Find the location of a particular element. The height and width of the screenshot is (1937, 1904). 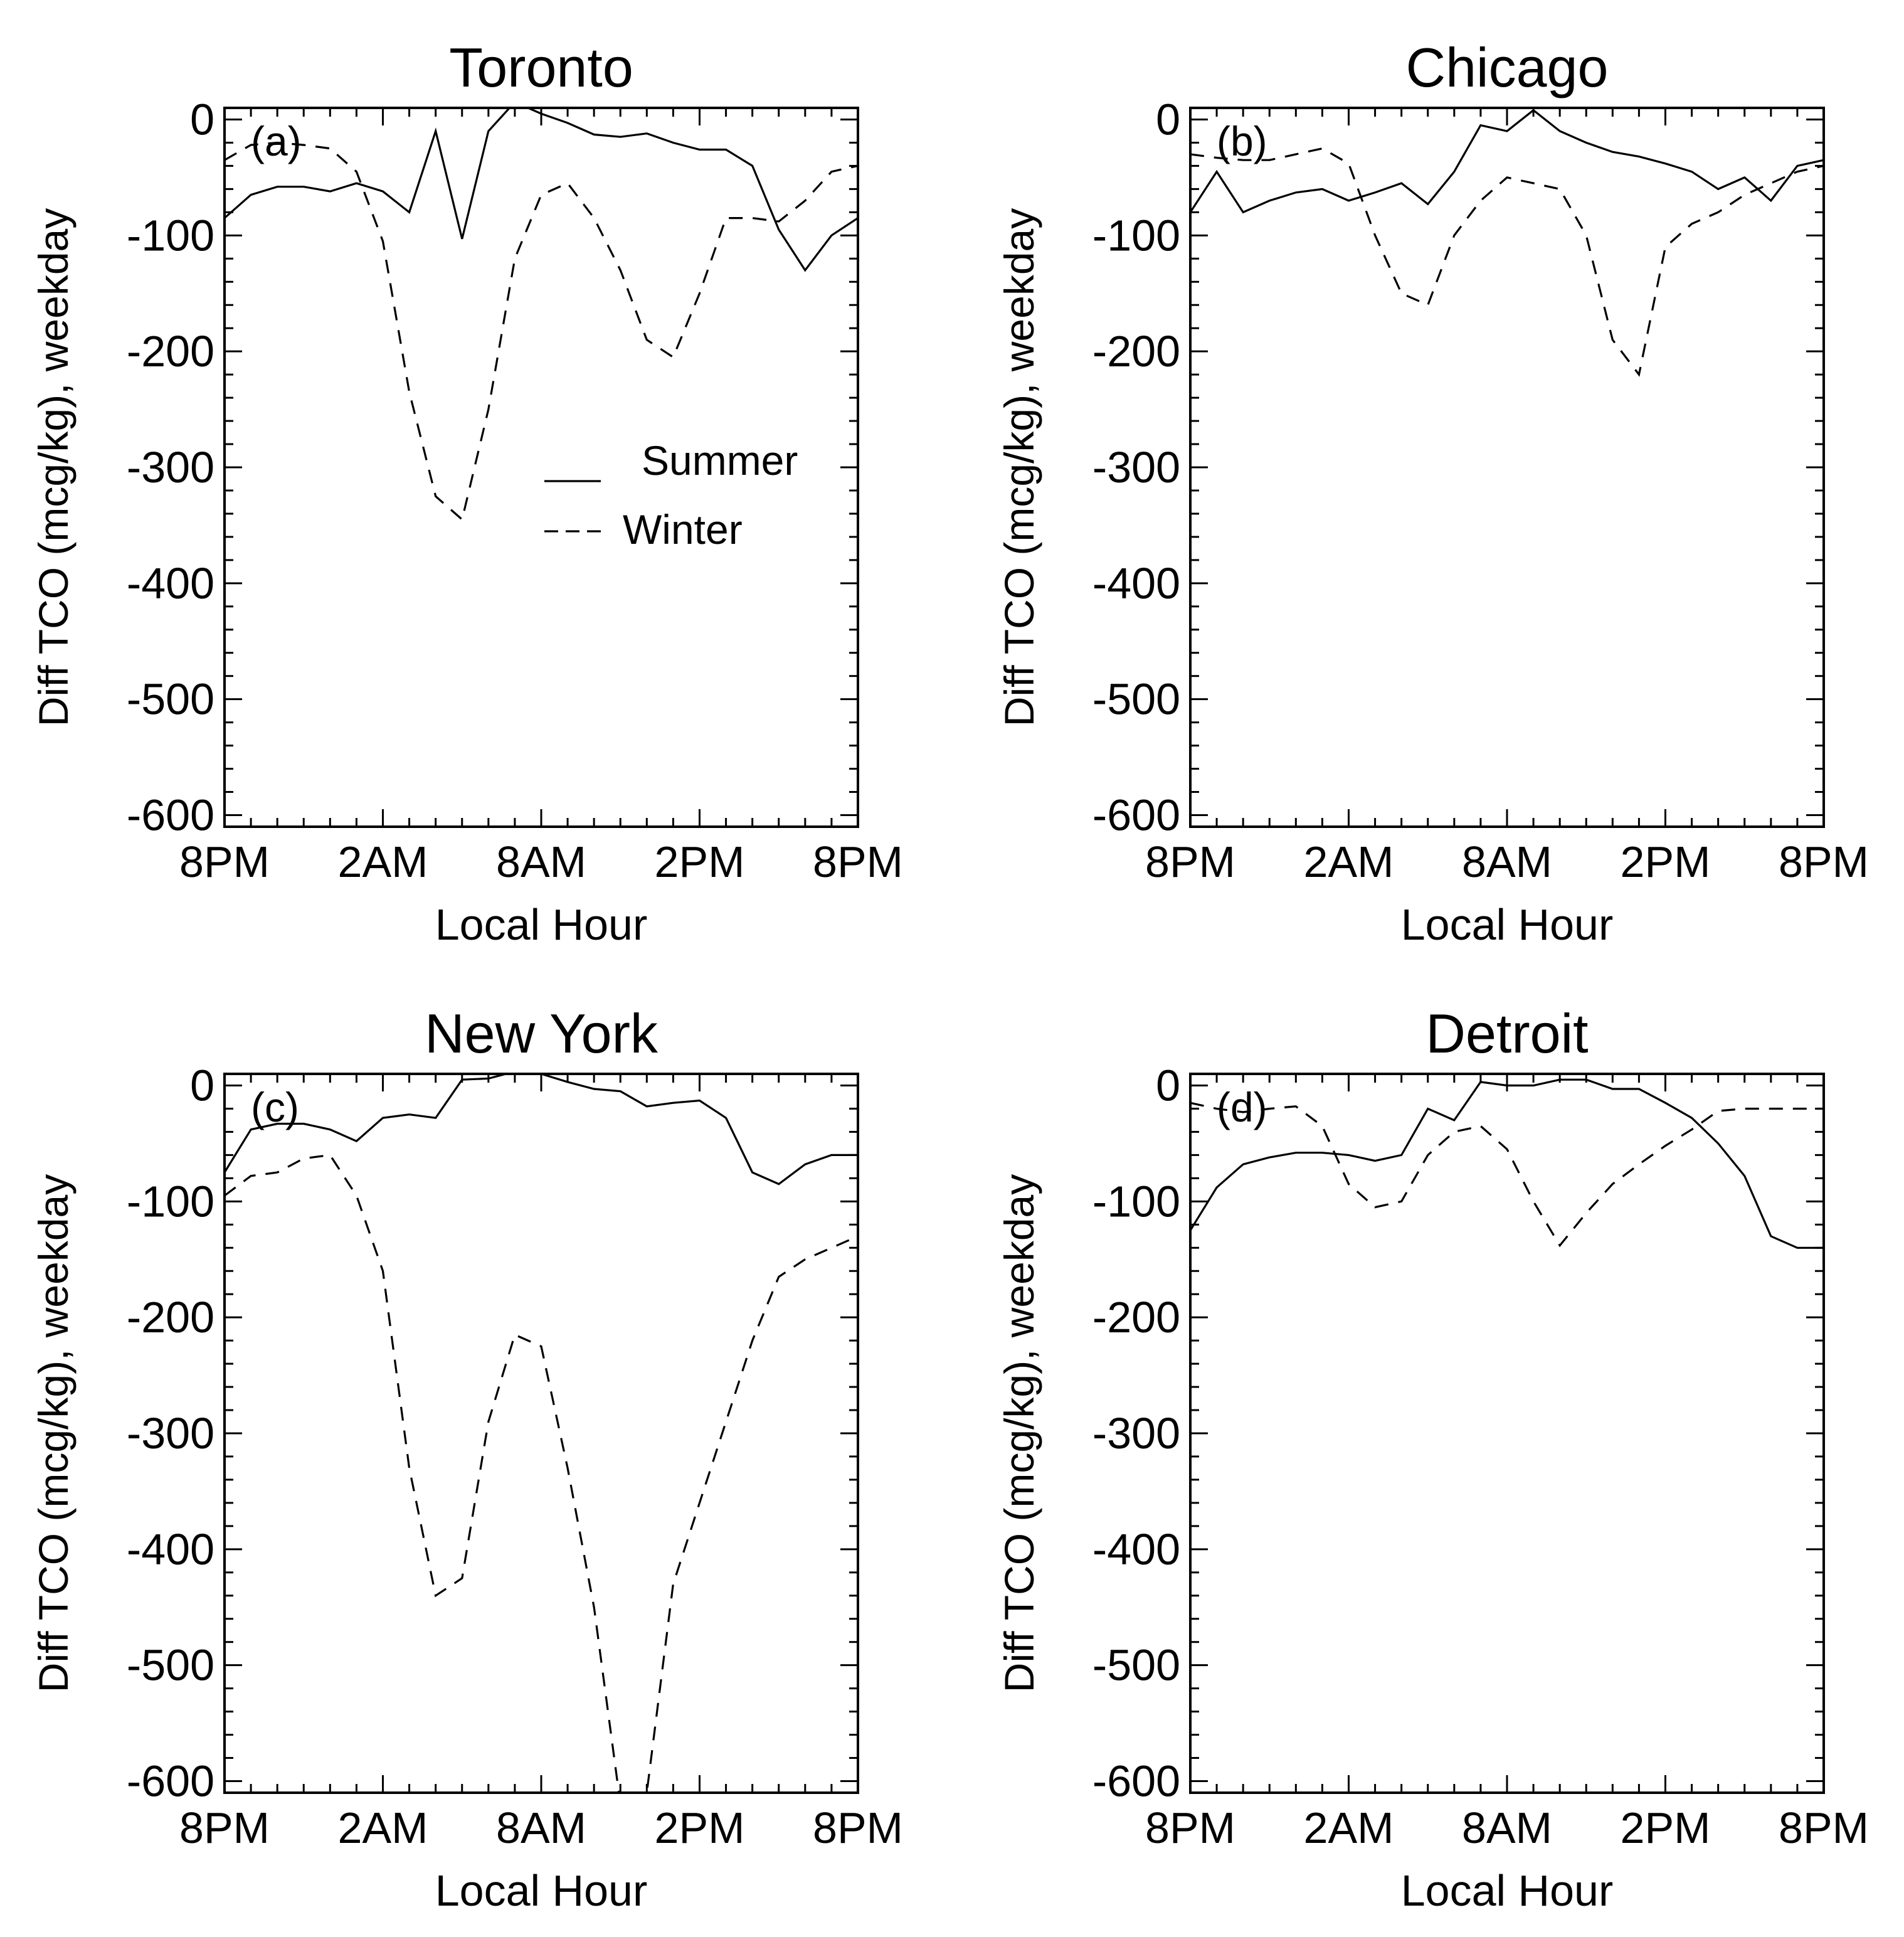

panel-label: (a) is located at coordinates (276, 141).